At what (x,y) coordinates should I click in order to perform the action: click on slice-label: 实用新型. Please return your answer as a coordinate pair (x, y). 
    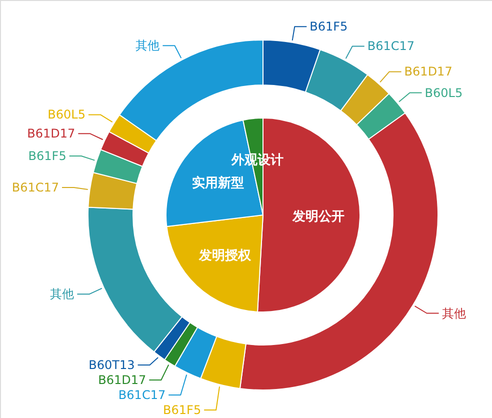
    Looking at the image, I should click on (218, 182).